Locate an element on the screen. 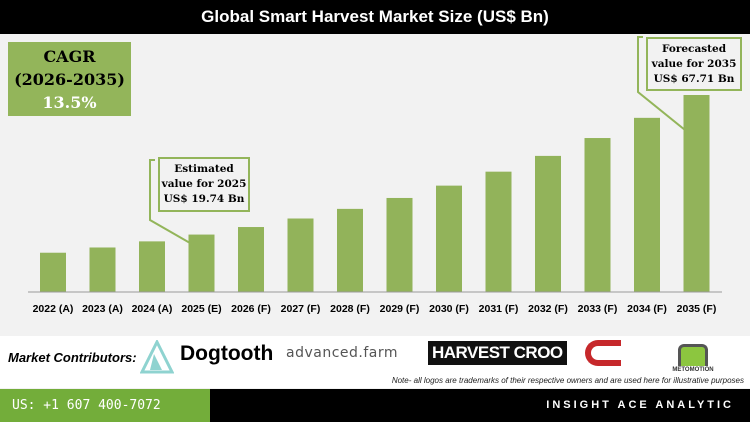 The height and width of the screenshot is (422, 750). estimated-connector is located at coordinates (170, 201).